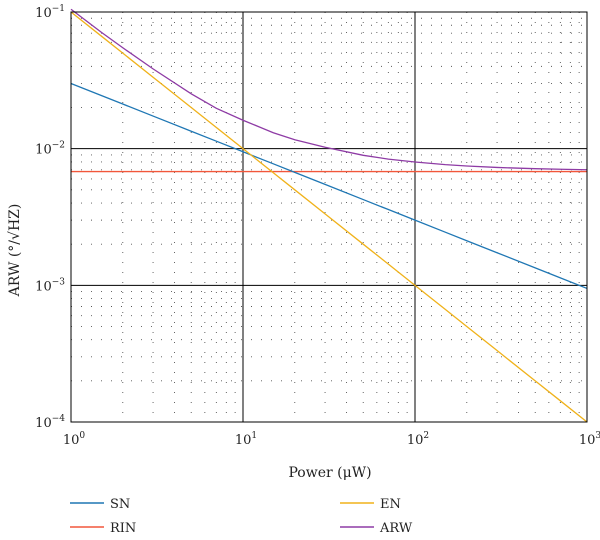 The image size is (600, 540). Describe the element at coordinates (390, 504) in the screenshot. I see `legend-label-en: EN` at that location.